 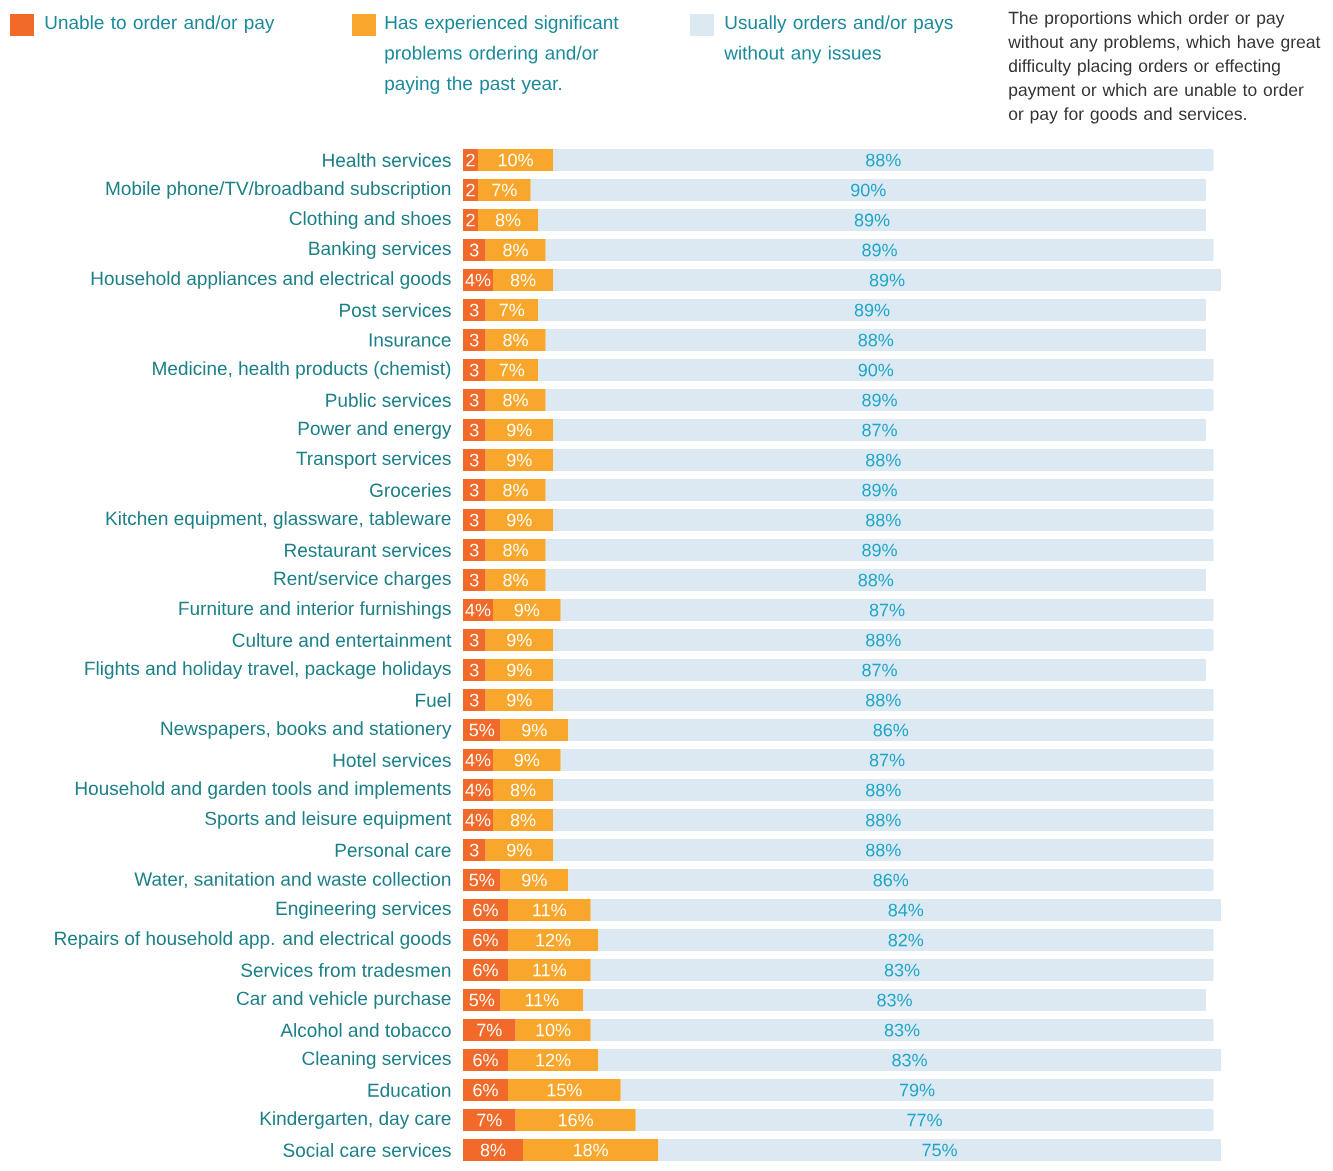 I want to click on data-label: 75%, so click(x=939, y=1150).